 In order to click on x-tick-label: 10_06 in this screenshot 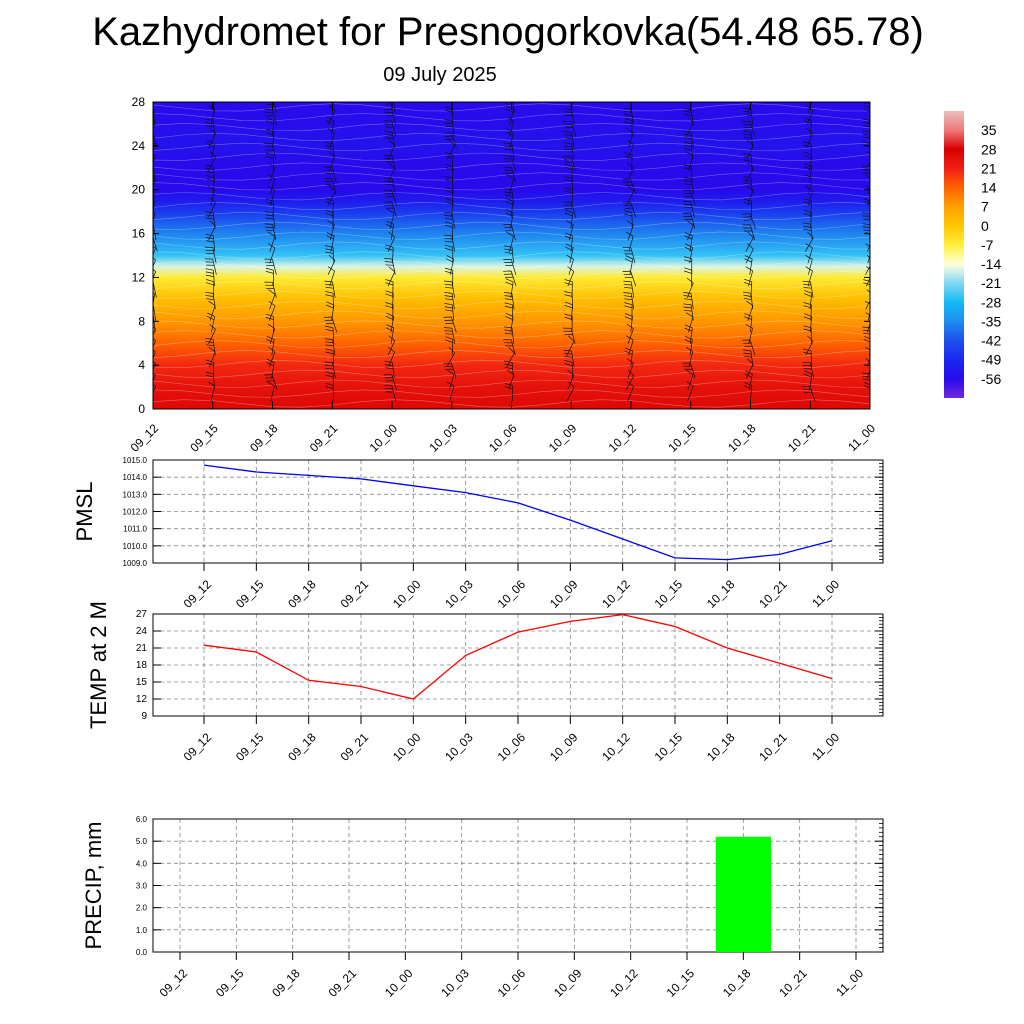, I will do `click(512, 594)`.